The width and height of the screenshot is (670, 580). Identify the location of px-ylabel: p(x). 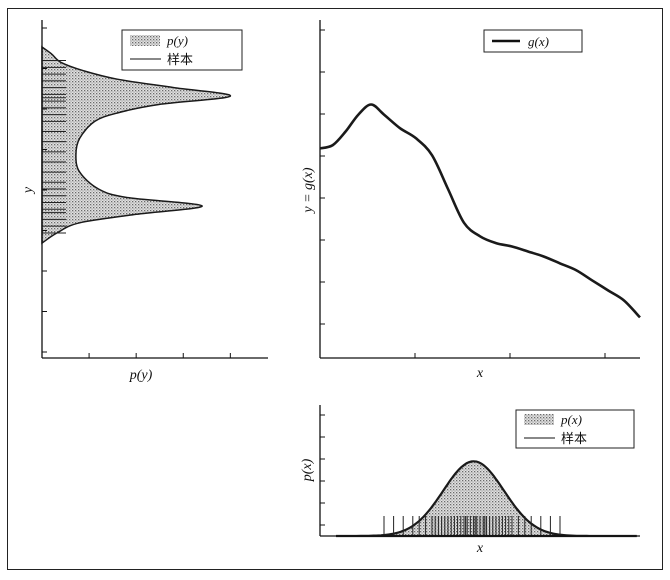
(307, 470).